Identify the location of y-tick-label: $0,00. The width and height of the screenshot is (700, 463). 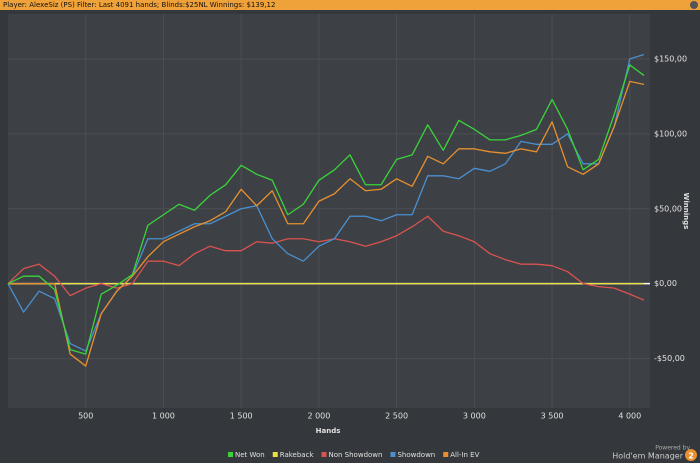
(665, 283).